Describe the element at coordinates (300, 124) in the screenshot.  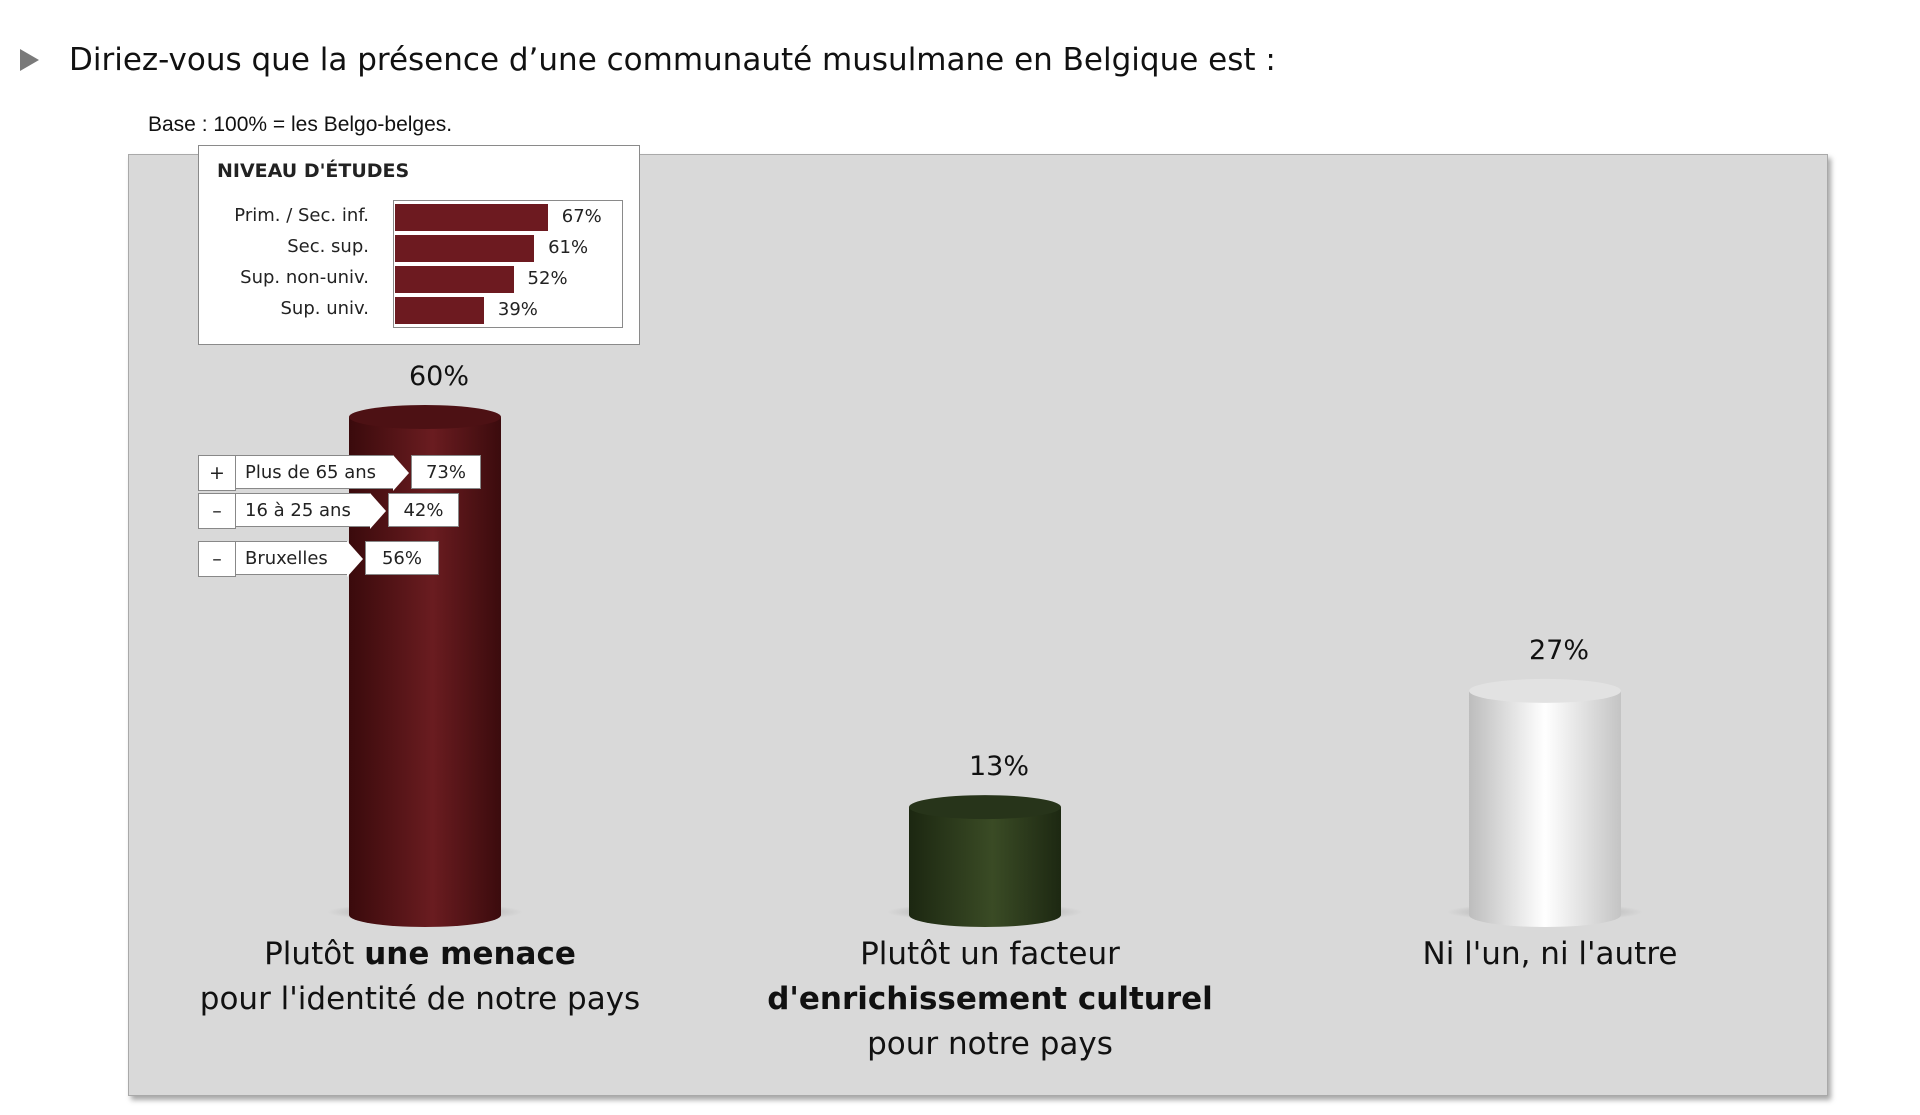
I see `base-note: Base : 100% = les Belgo-belges.` at that location.